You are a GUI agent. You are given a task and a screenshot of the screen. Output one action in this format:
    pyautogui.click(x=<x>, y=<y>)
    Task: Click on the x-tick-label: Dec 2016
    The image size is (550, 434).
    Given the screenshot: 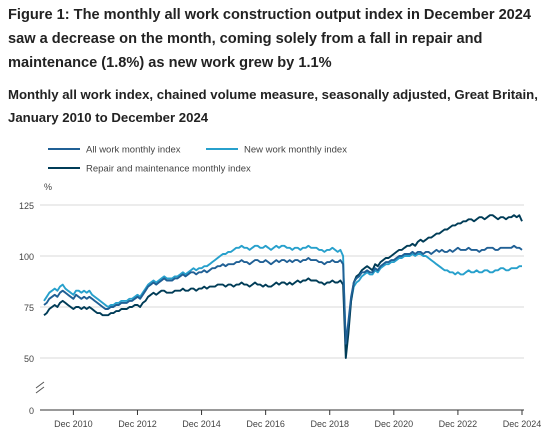 What is the action you would take?
    pyautogui.click(x=265, y=424)
    